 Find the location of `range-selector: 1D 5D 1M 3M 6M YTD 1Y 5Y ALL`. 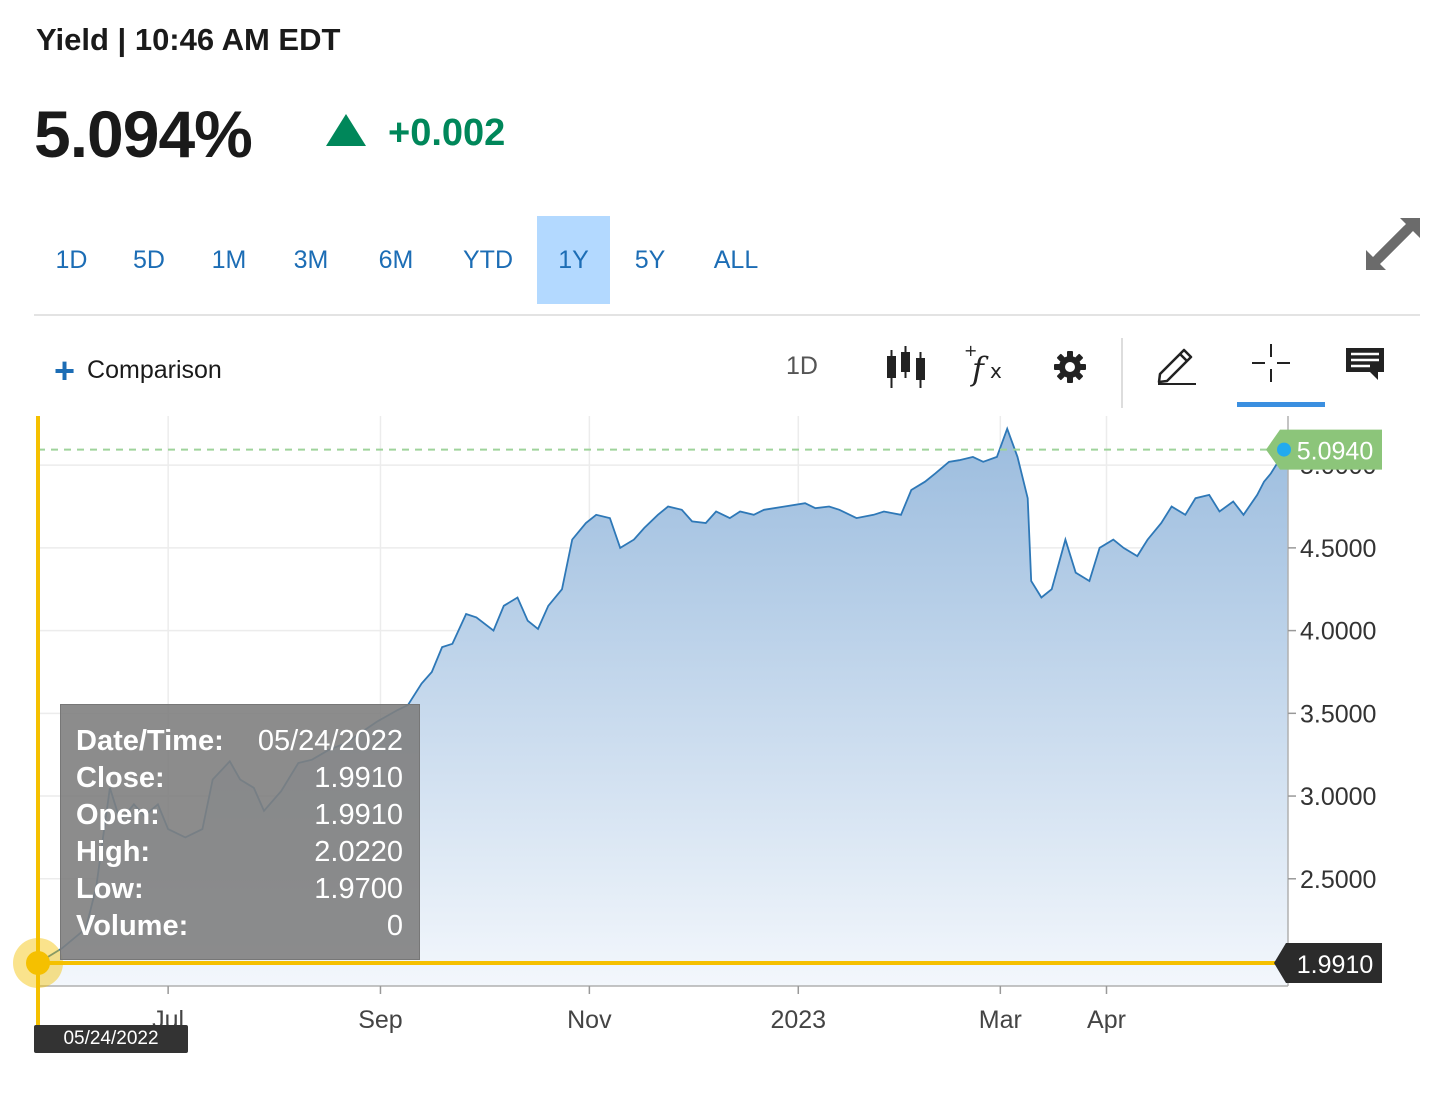

range-selector: 1D 5D 1M 3M 6M YTD 1Y 5Y ALL is located at coordinates (408, 260).